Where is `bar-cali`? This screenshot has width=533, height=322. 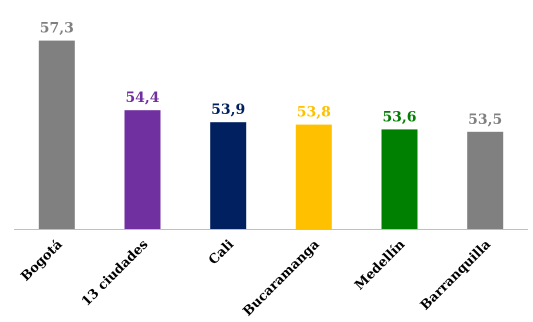
bar-cali is located at coordinates (228, 175).